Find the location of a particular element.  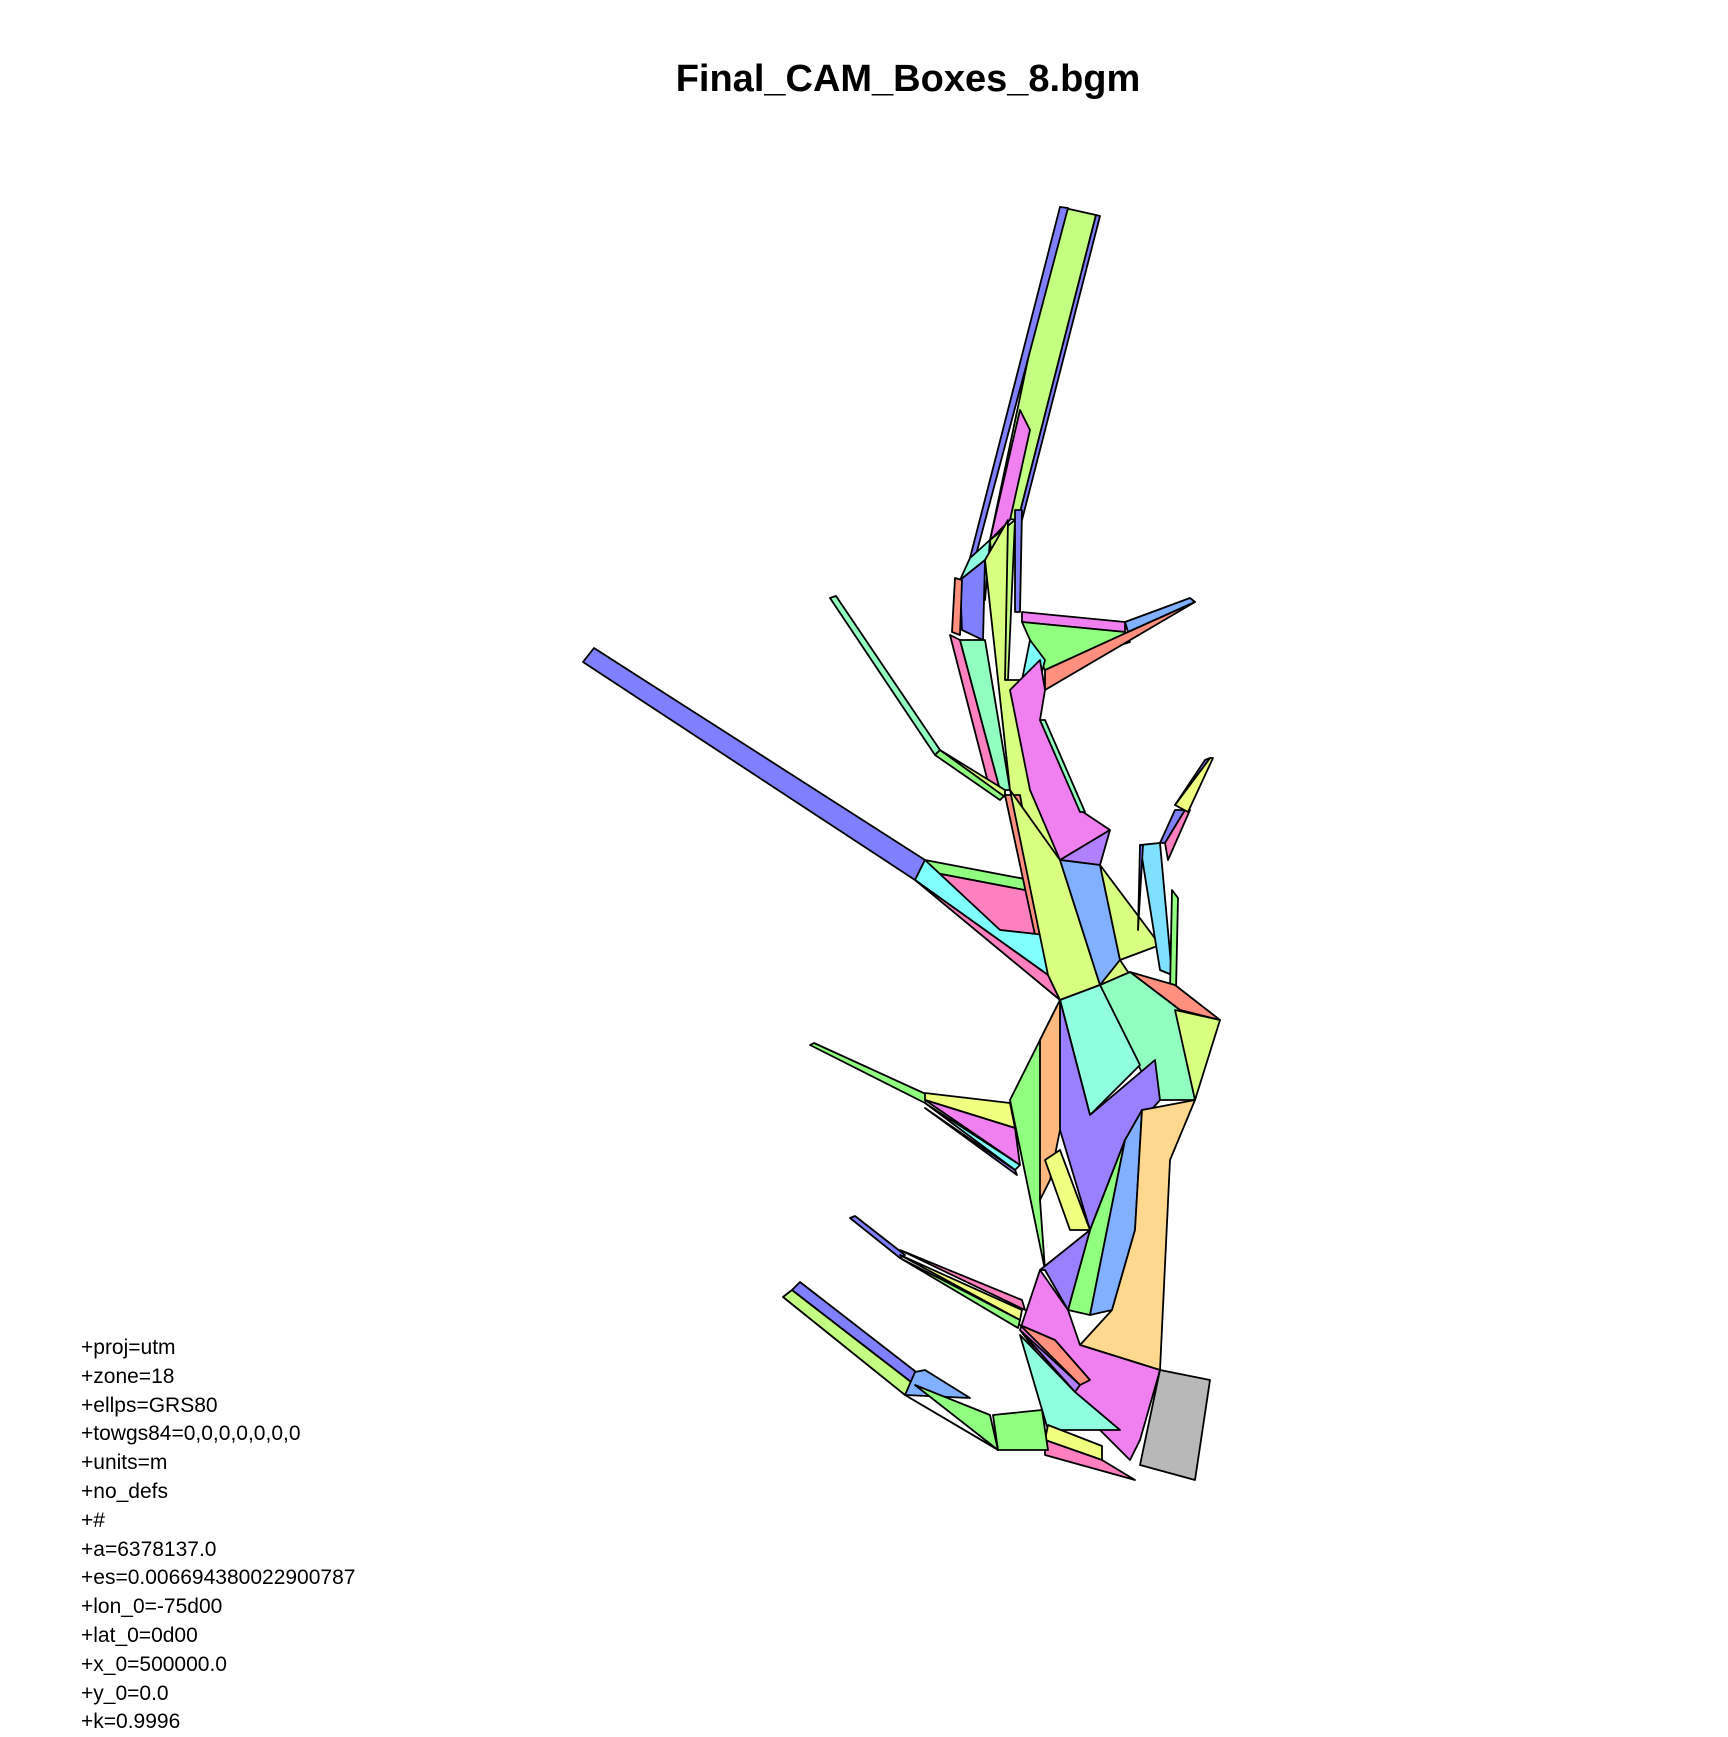

proj-line: +es=0.006694380022900787 is located at coordinates (218, 1578).